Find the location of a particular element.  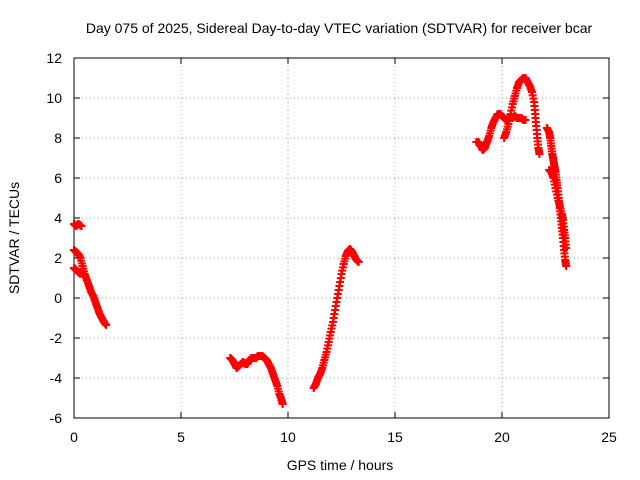

y-tick-label: 8 is located at coordinates (58, 138).